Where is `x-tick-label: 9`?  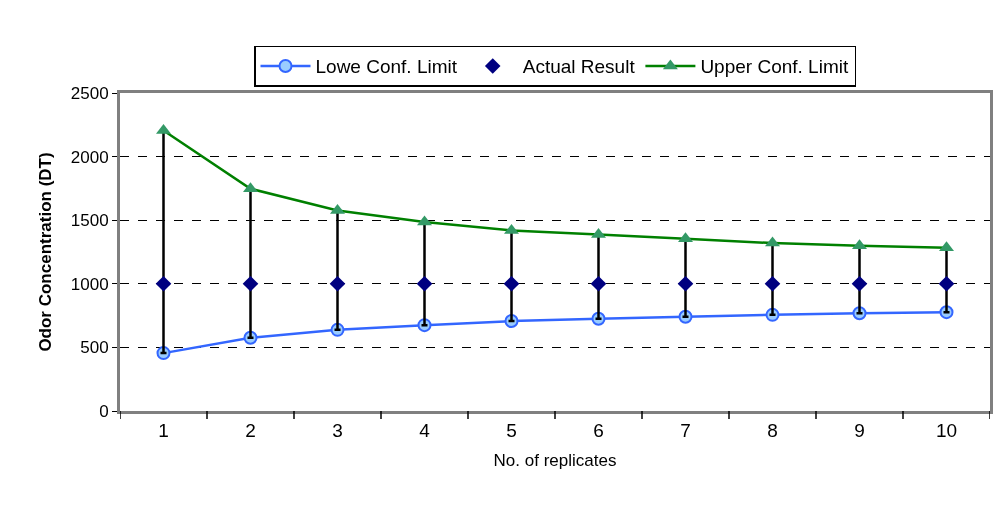
x-tick-label: 9 is located at coordinates (859, 430).